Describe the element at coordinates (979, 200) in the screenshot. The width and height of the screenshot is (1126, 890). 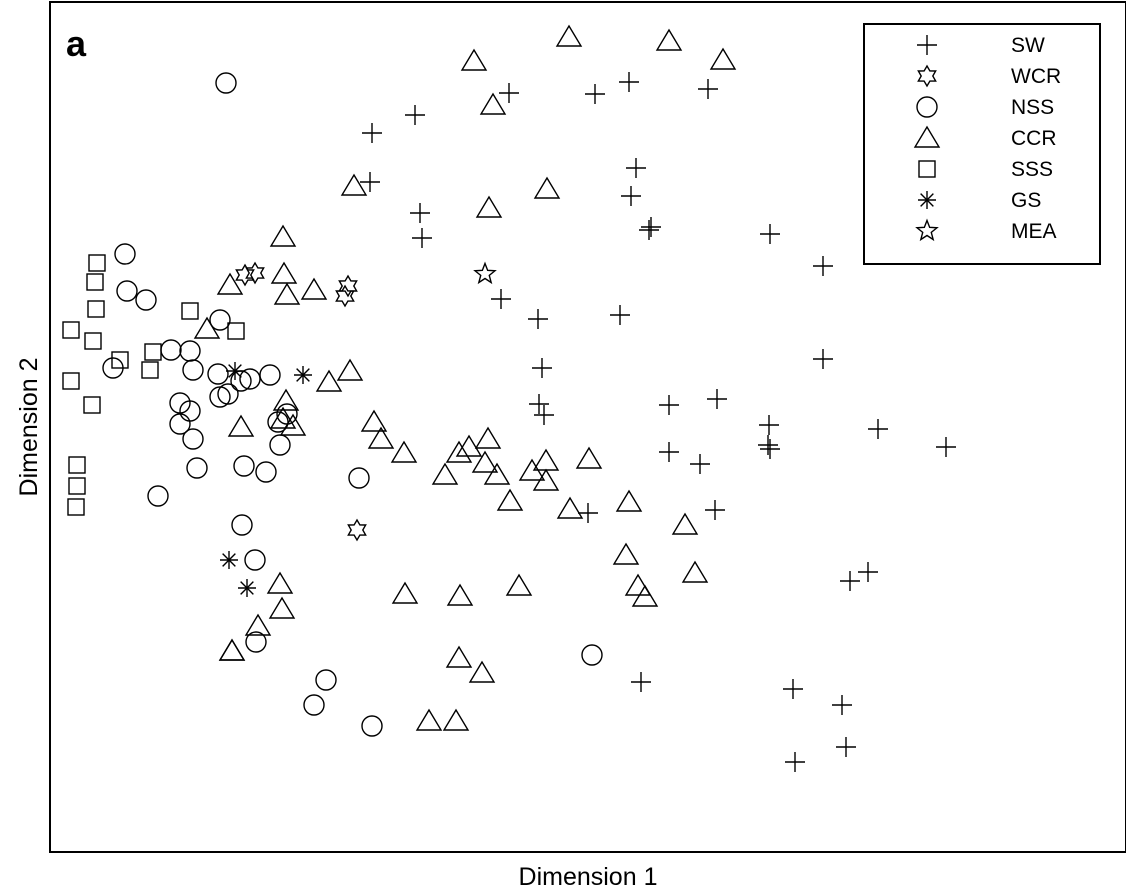
I see `legend-item-gs: GS` at that location.